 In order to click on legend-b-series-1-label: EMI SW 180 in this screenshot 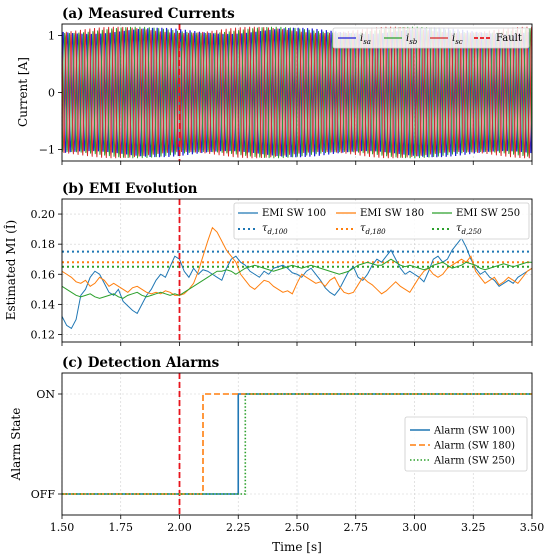, I will do `click(392, 213)`.